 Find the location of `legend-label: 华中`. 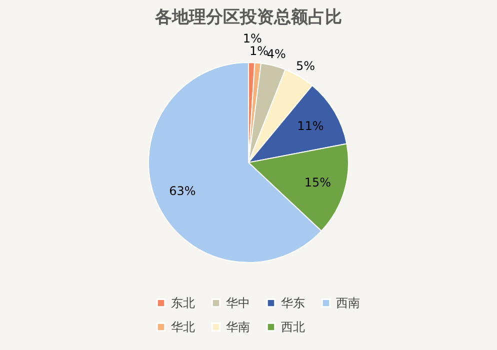

legend-label: 华中 is located at coordinates (238, 303).